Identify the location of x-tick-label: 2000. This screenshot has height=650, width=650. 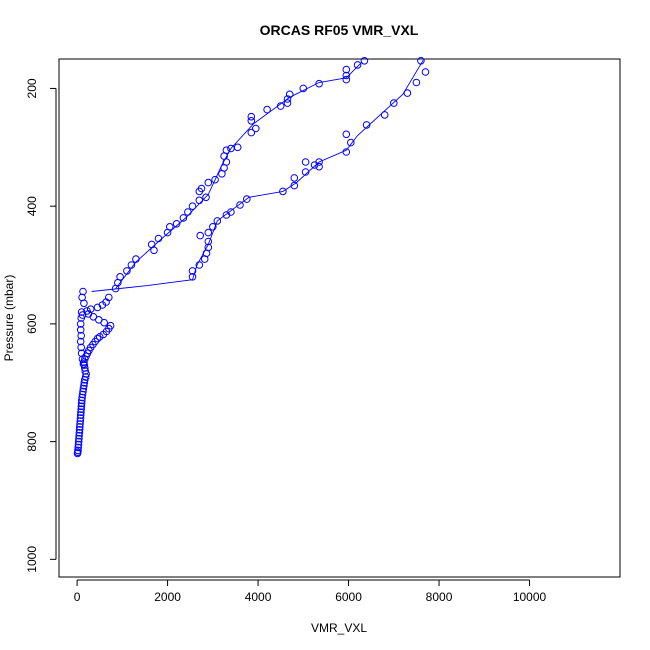
(167, 597).